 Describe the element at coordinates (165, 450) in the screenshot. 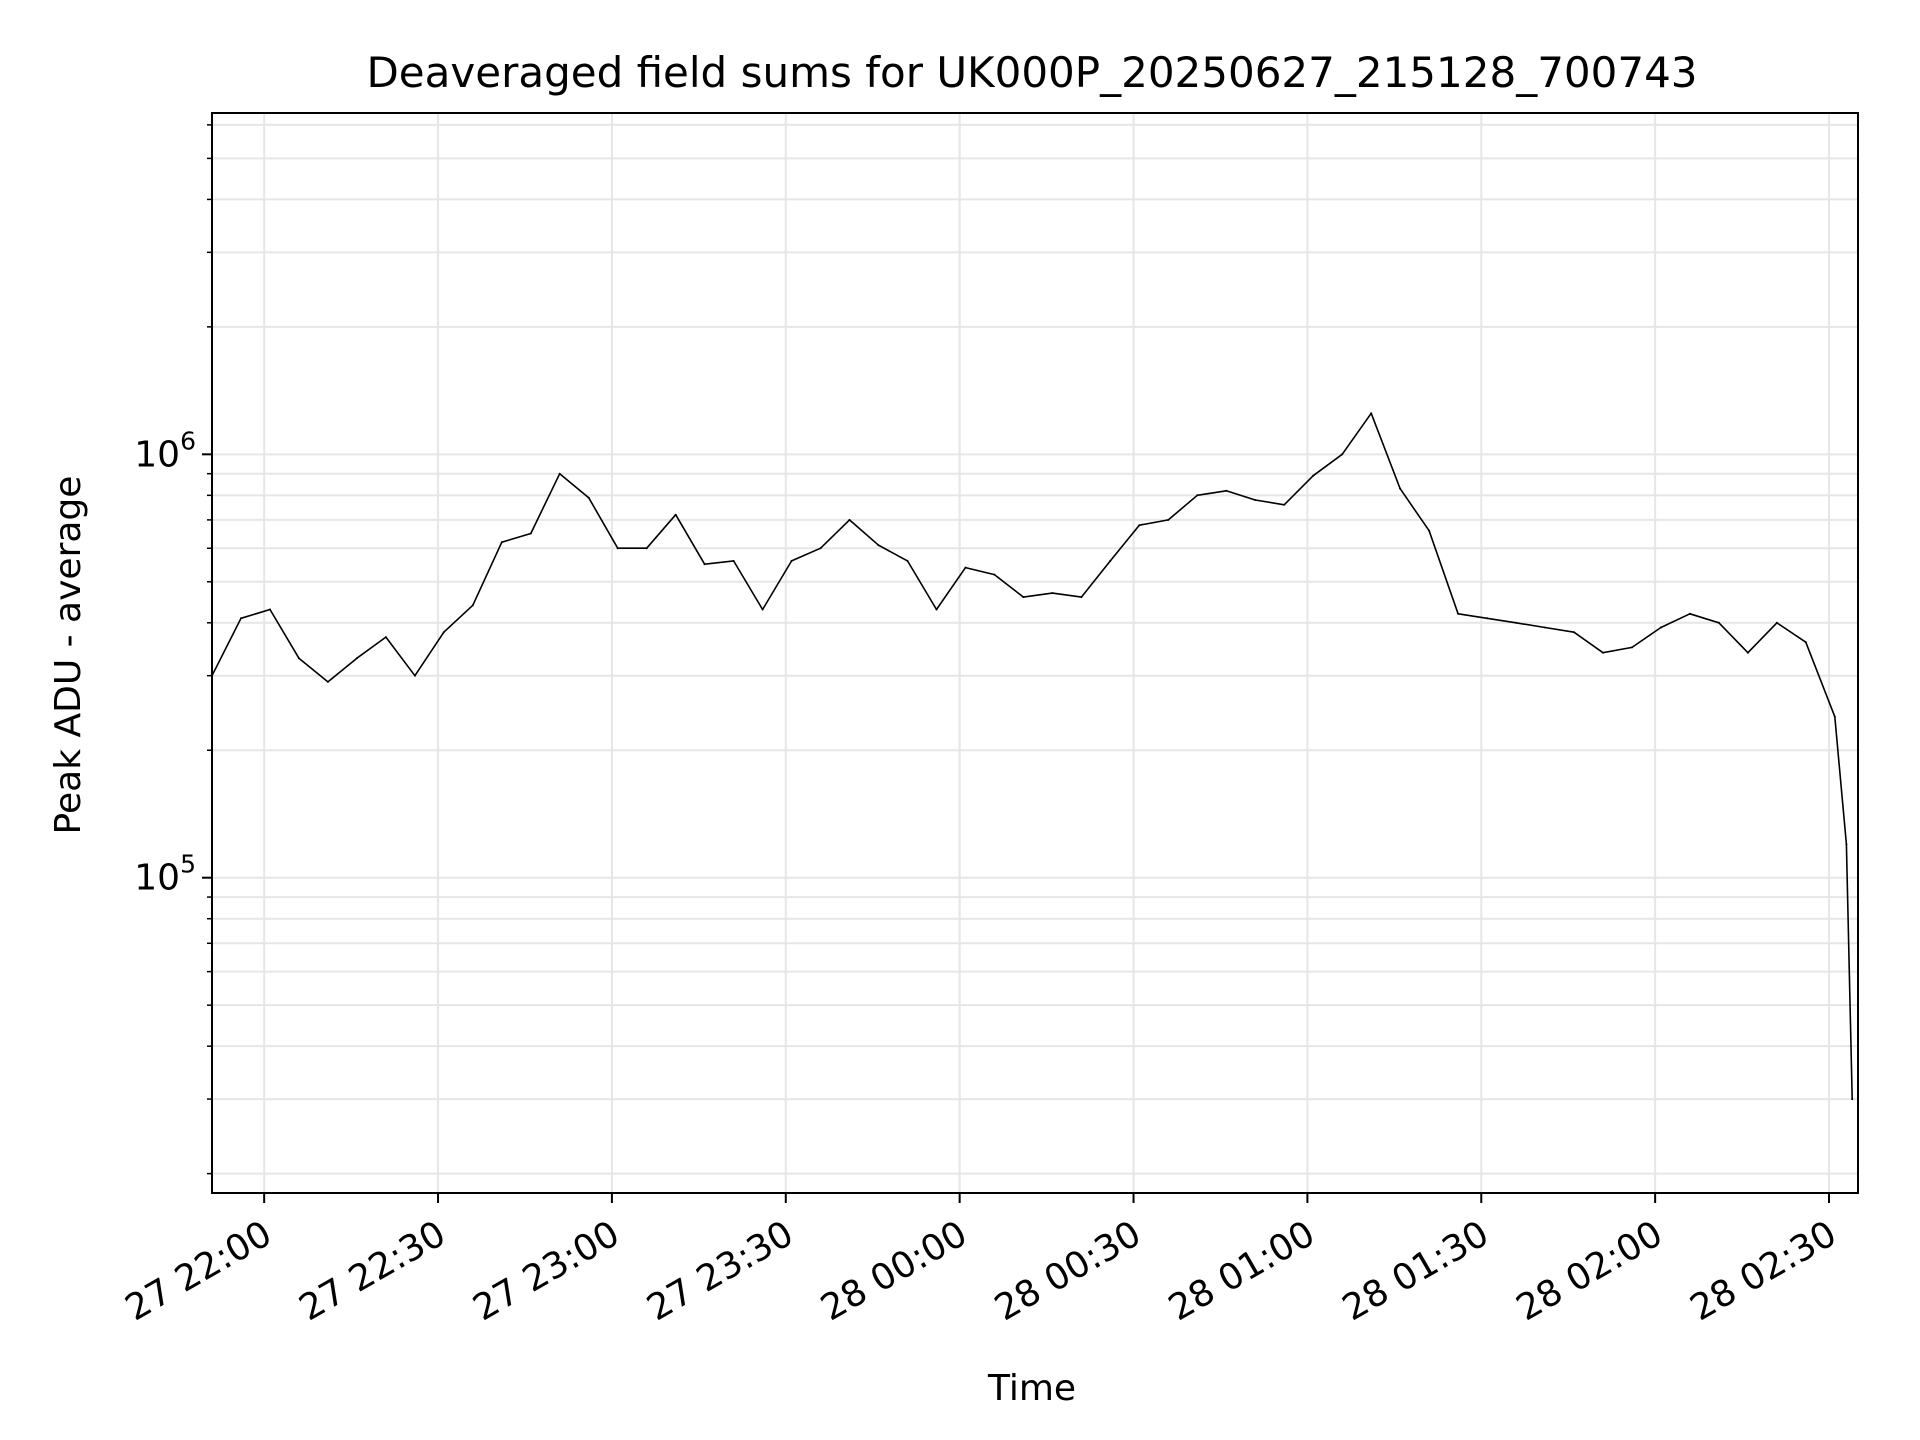

I see `y-tick-label: 10⁶` at that location.